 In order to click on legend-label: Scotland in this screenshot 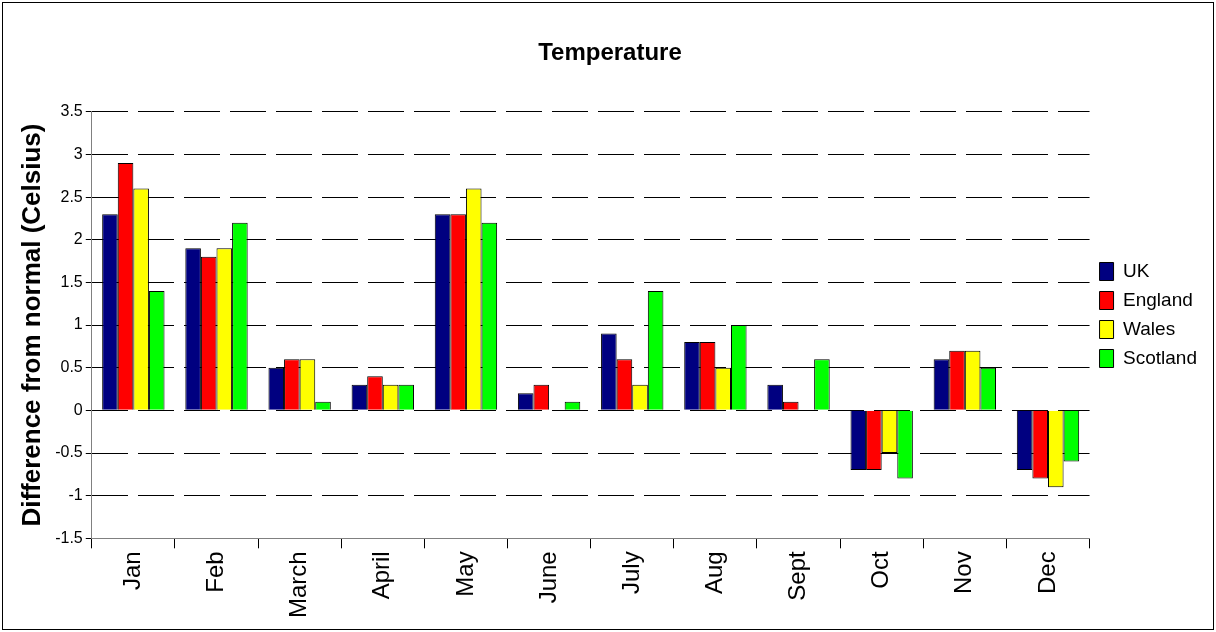, I will do `click(1160, 357)`.